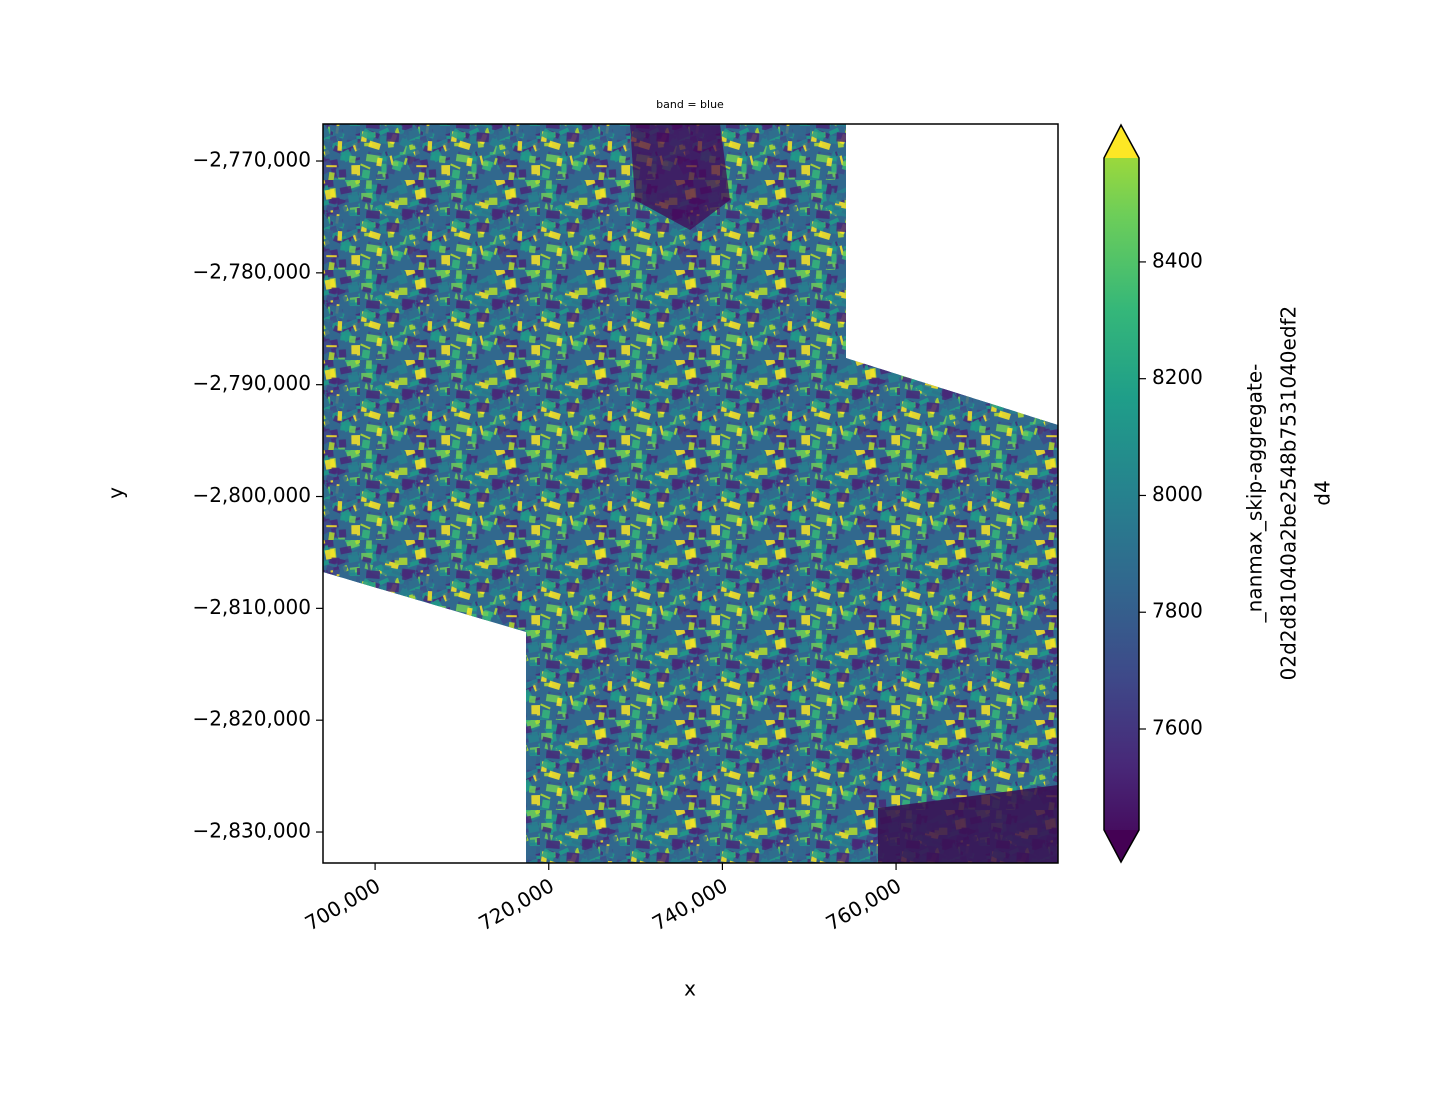  I want to click on y-tick-label: −2,790,000, so click(251, 383).